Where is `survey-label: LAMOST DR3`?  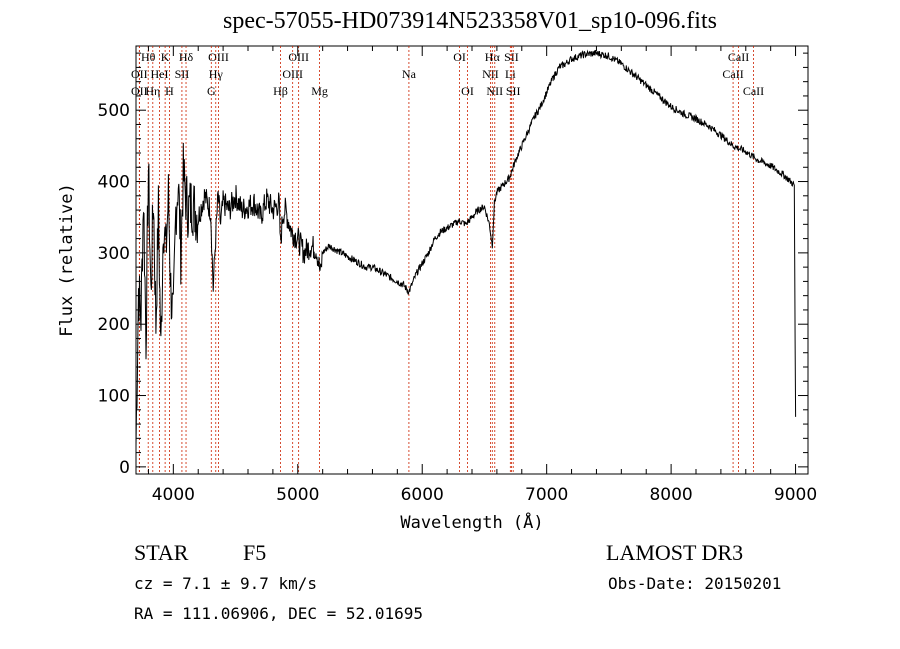
survey-label: LAMOST DR3 is located at coordinates (675, 552).